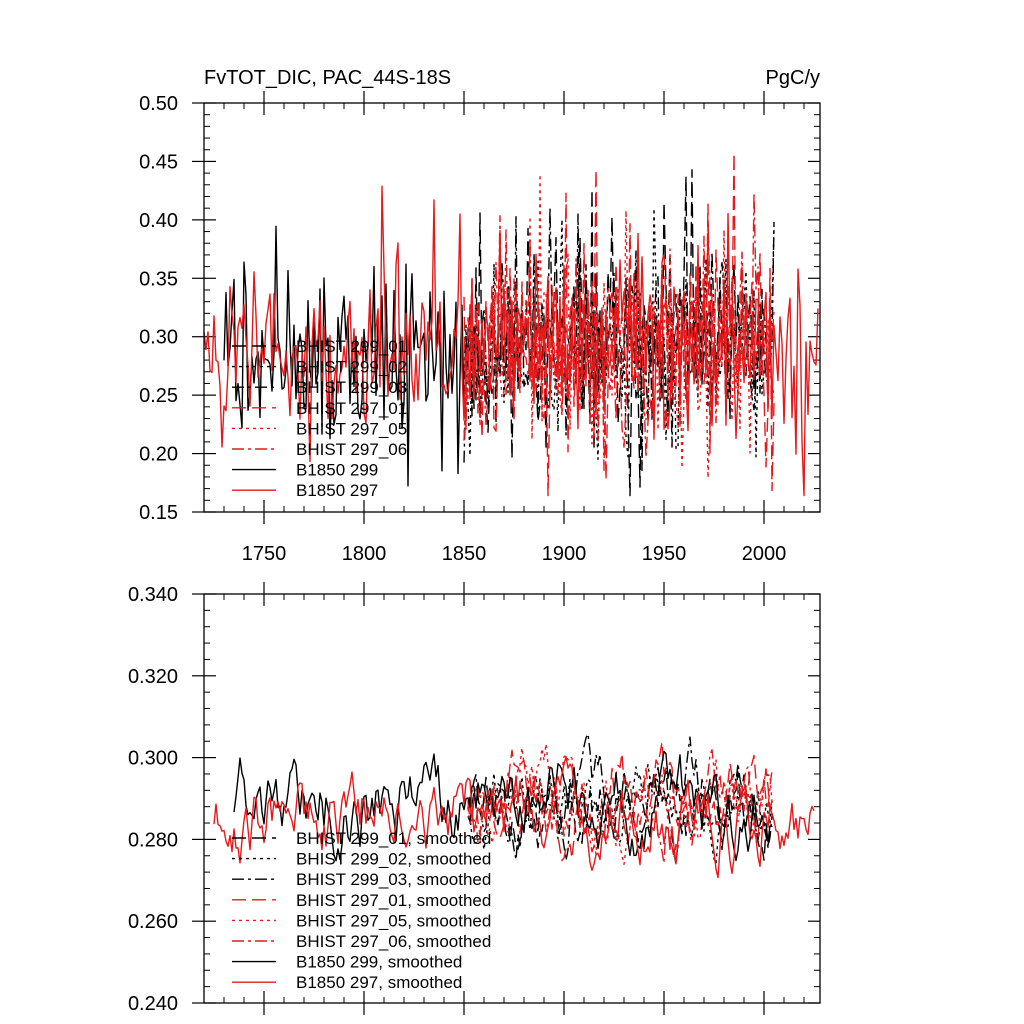  I want to click on top-panel-units: PgC/y, so click(793, 78).